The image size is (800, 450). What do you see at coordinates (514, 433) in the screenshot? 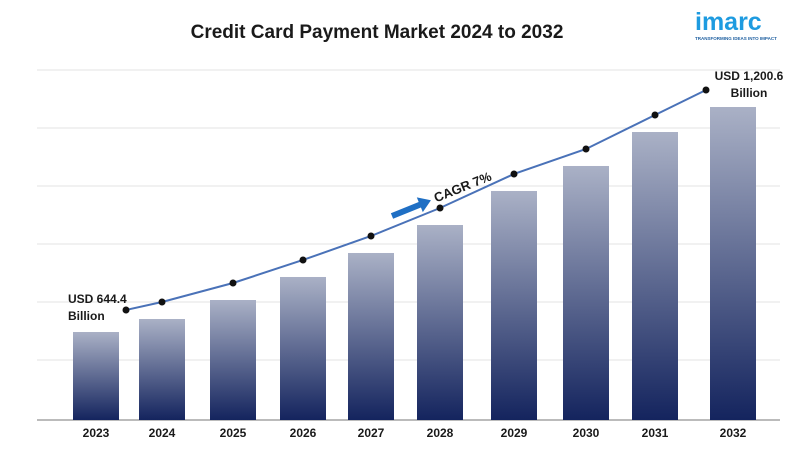
I see `x-tick-label: 2029` at bounding box center [514, 433].